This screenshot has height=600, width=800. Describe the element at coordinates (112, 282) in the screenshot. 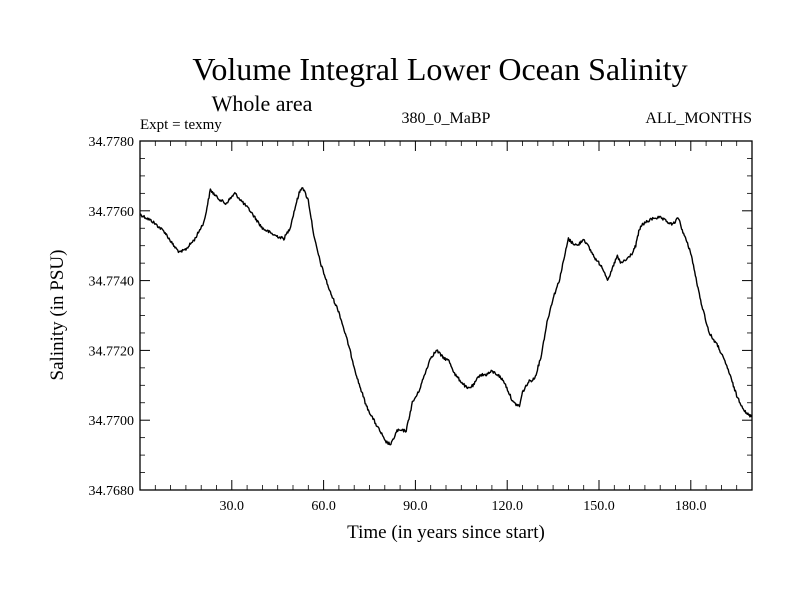

I see `y-tick-label: 34.7740` at that location.